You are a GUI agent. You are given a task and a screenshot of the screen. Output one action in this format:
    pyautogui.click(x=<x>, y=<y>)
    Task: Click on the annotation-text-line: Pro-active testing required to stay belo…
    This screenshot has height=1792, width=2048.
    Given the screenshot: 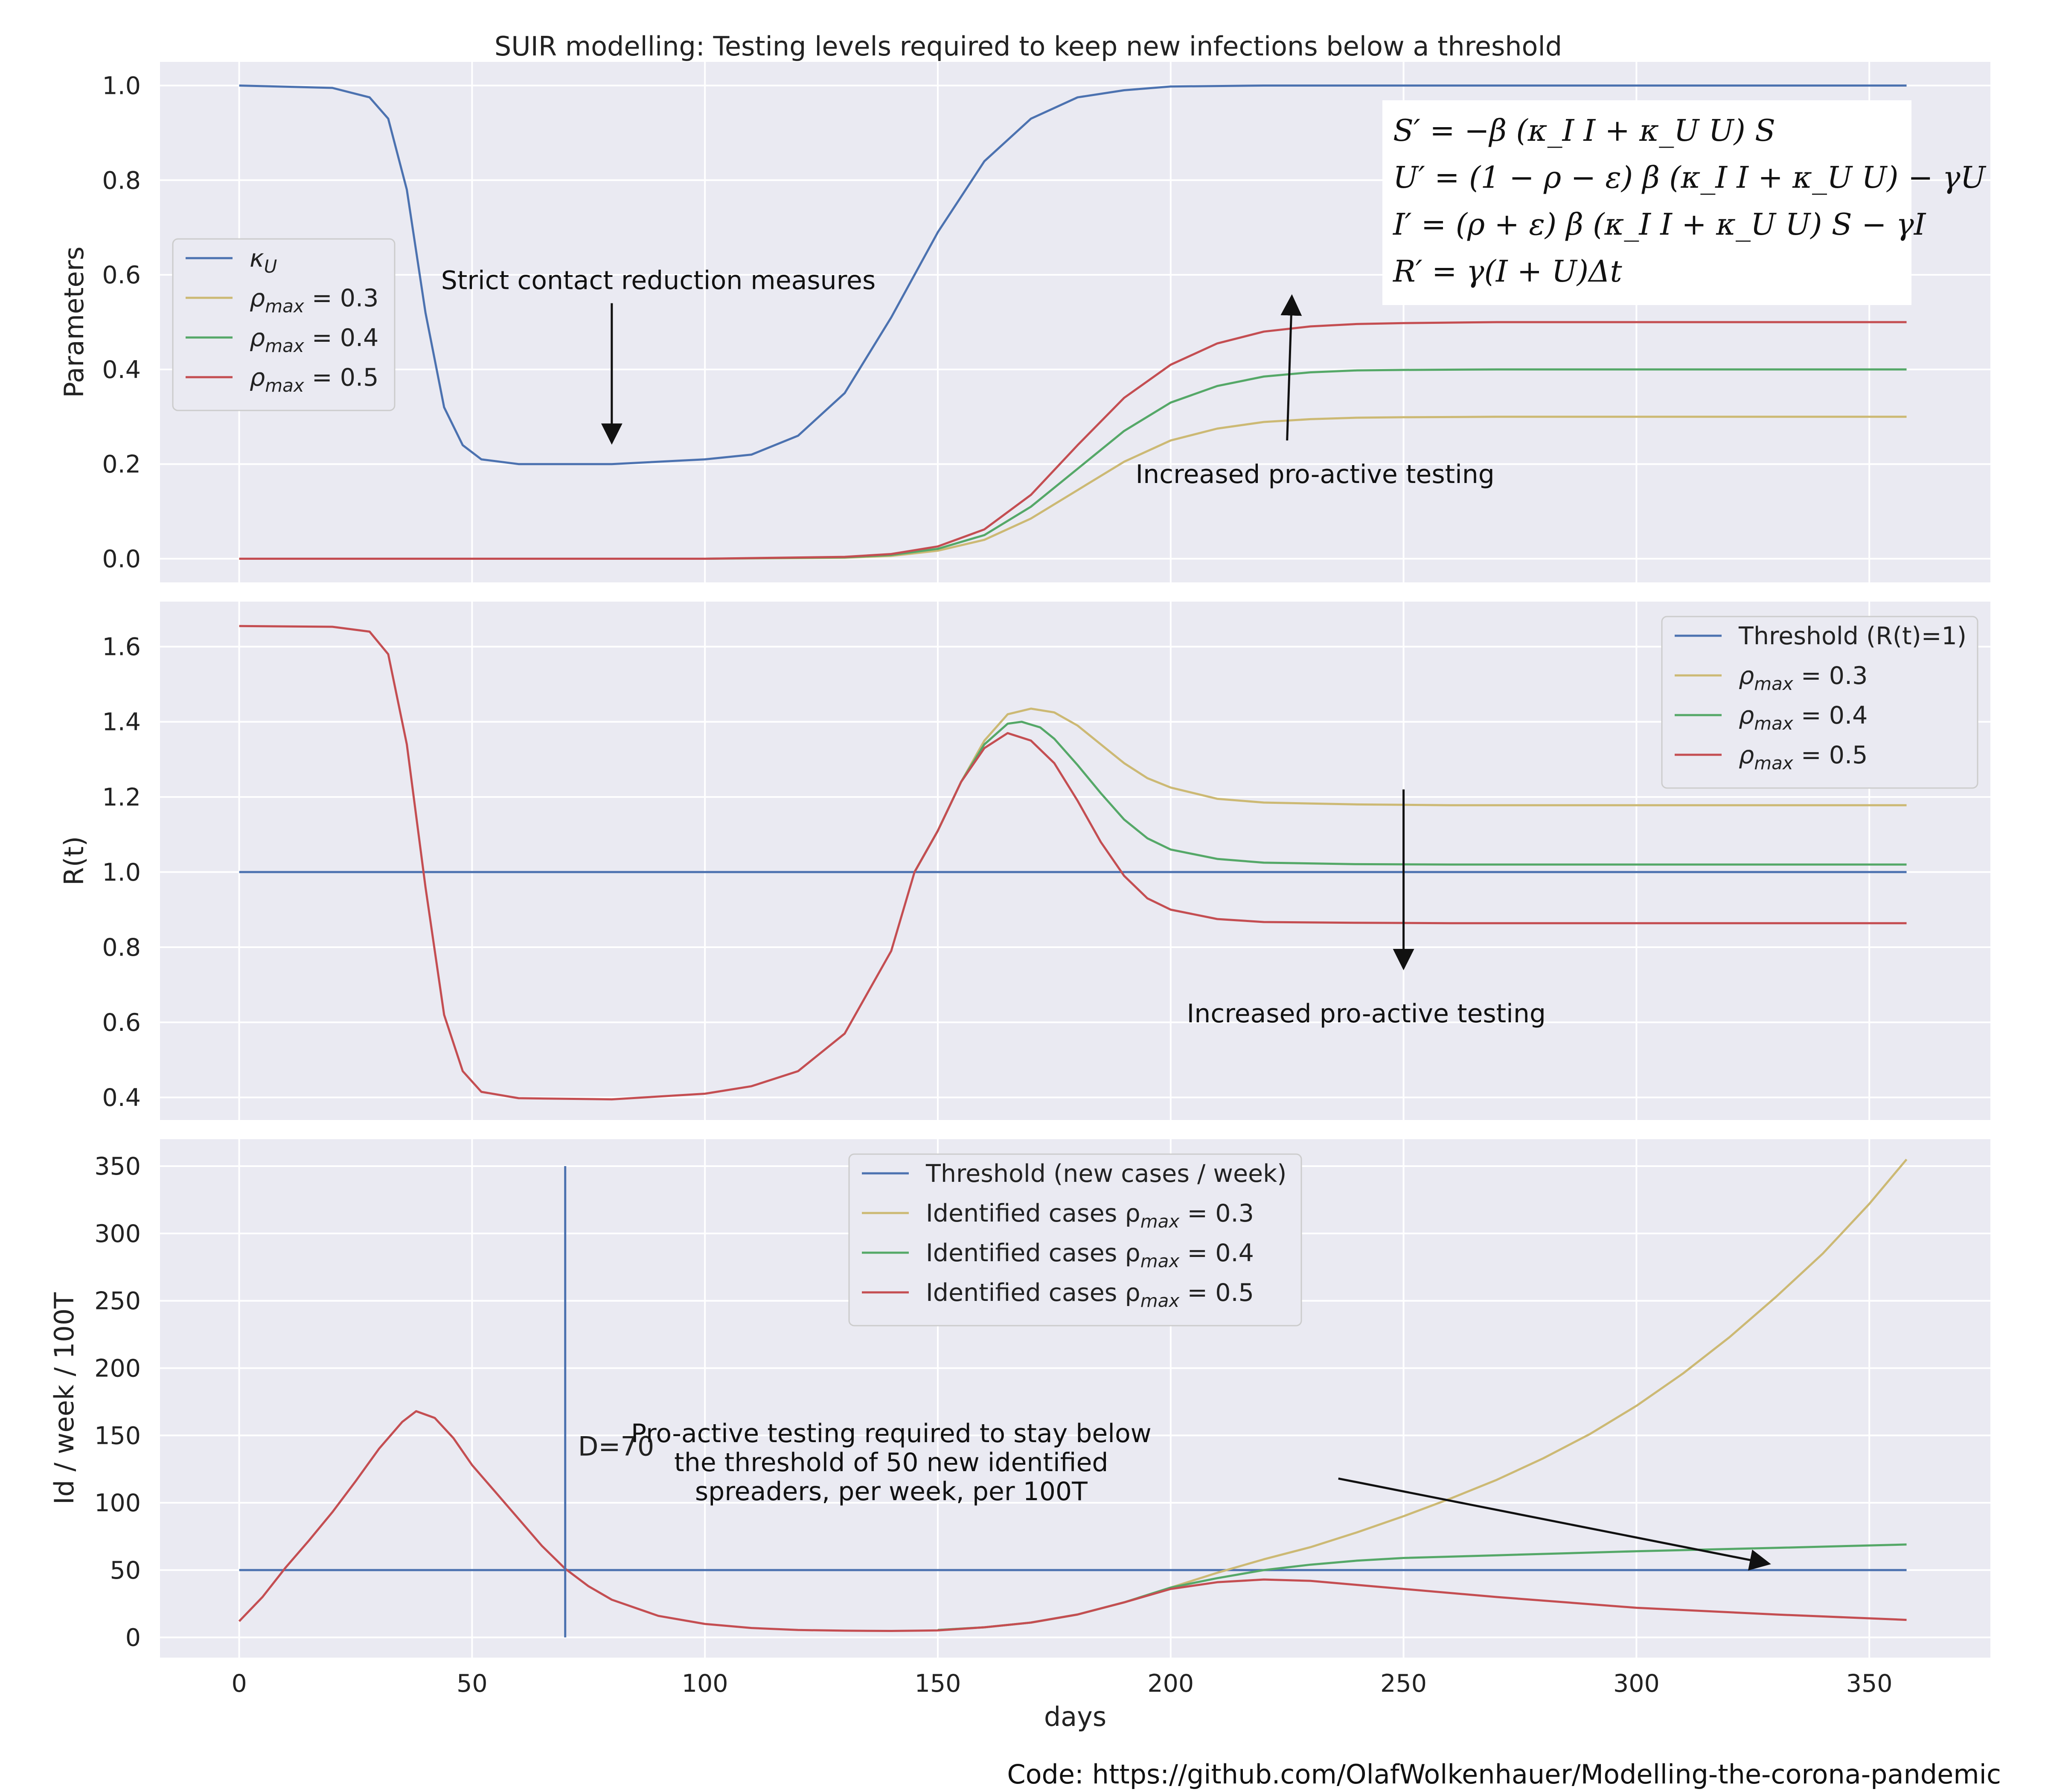 What is the action you would take?
    pyautogui.click(x=892, y=1434)
    